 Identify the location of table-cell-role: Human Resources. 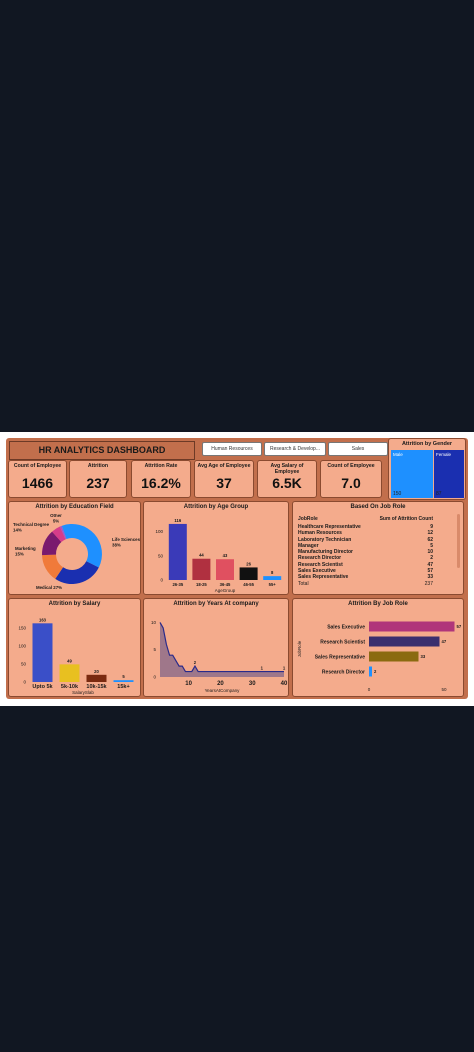
(320, 533).